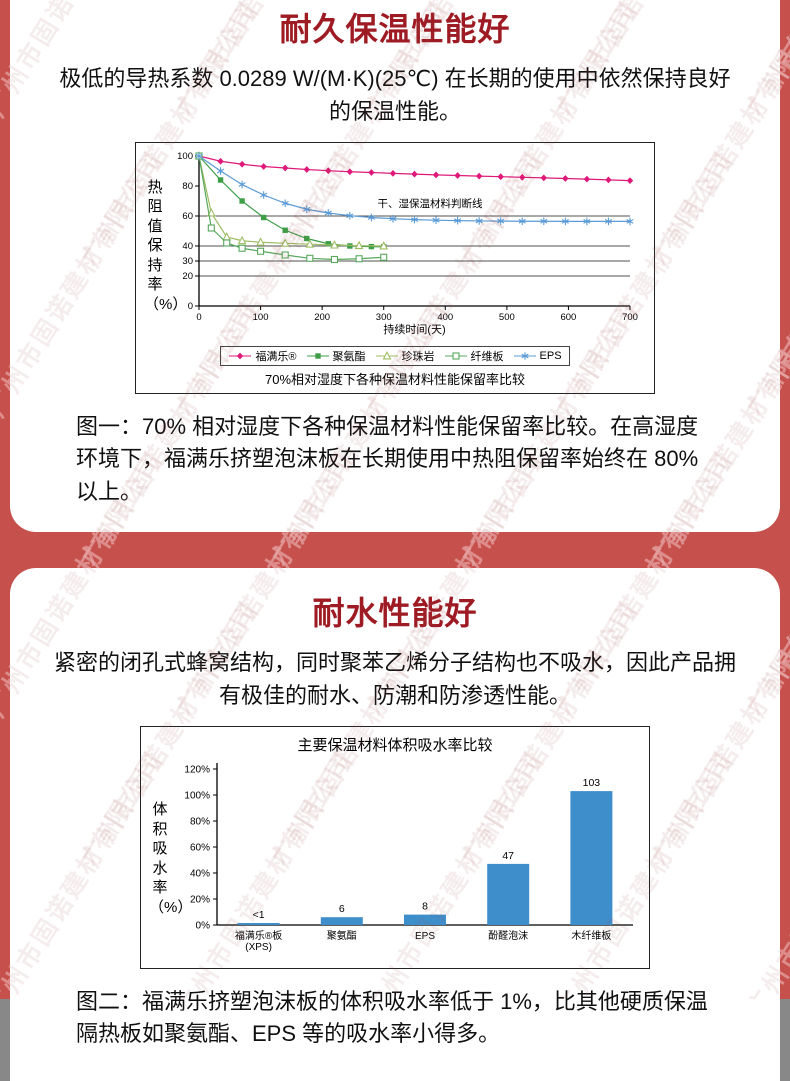 The image size is (790, 1081). What do you see at coordinates (395, 379) in the screenshot?
I see `figure1-inner-caption: 70%相对湿度下各种保温材料性能保留率比较` at bounding box center [395, 379].